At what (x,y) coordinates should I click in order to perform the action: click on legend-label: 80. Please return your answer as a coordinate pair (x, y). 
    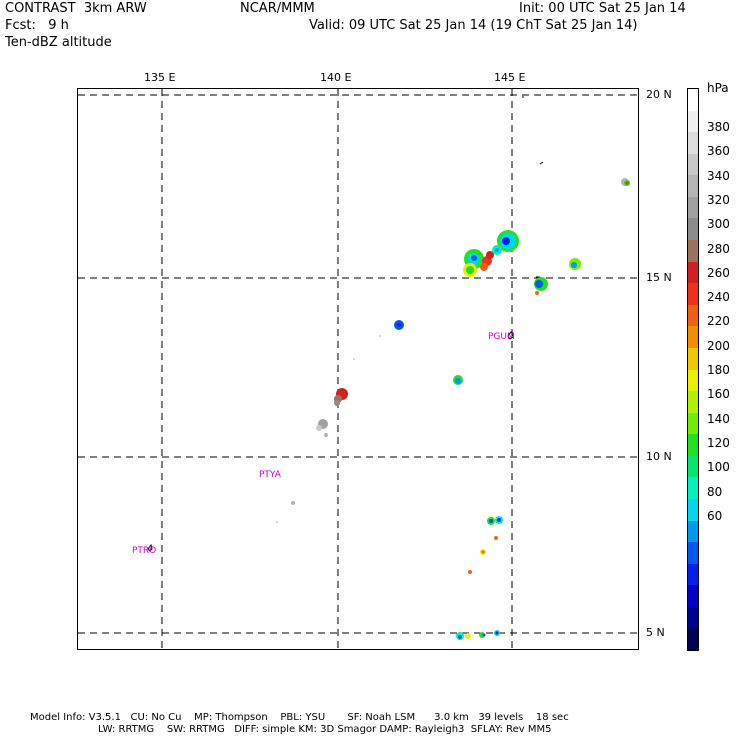
    Looking at the image, I should click on (715, 491).